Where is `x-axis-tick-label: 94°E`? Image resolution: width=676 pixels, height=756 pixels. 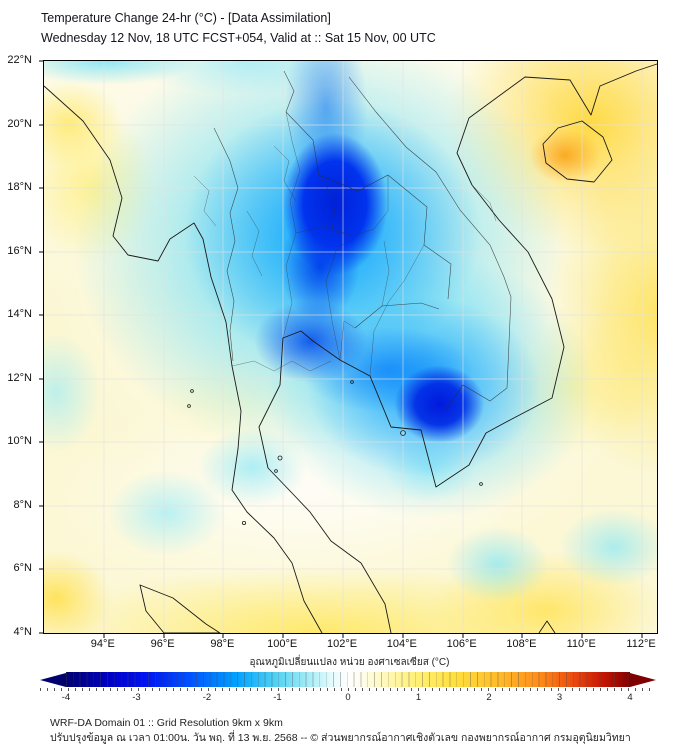 x-axis-tick-label: 94°E is located at coordinates (102, 644).